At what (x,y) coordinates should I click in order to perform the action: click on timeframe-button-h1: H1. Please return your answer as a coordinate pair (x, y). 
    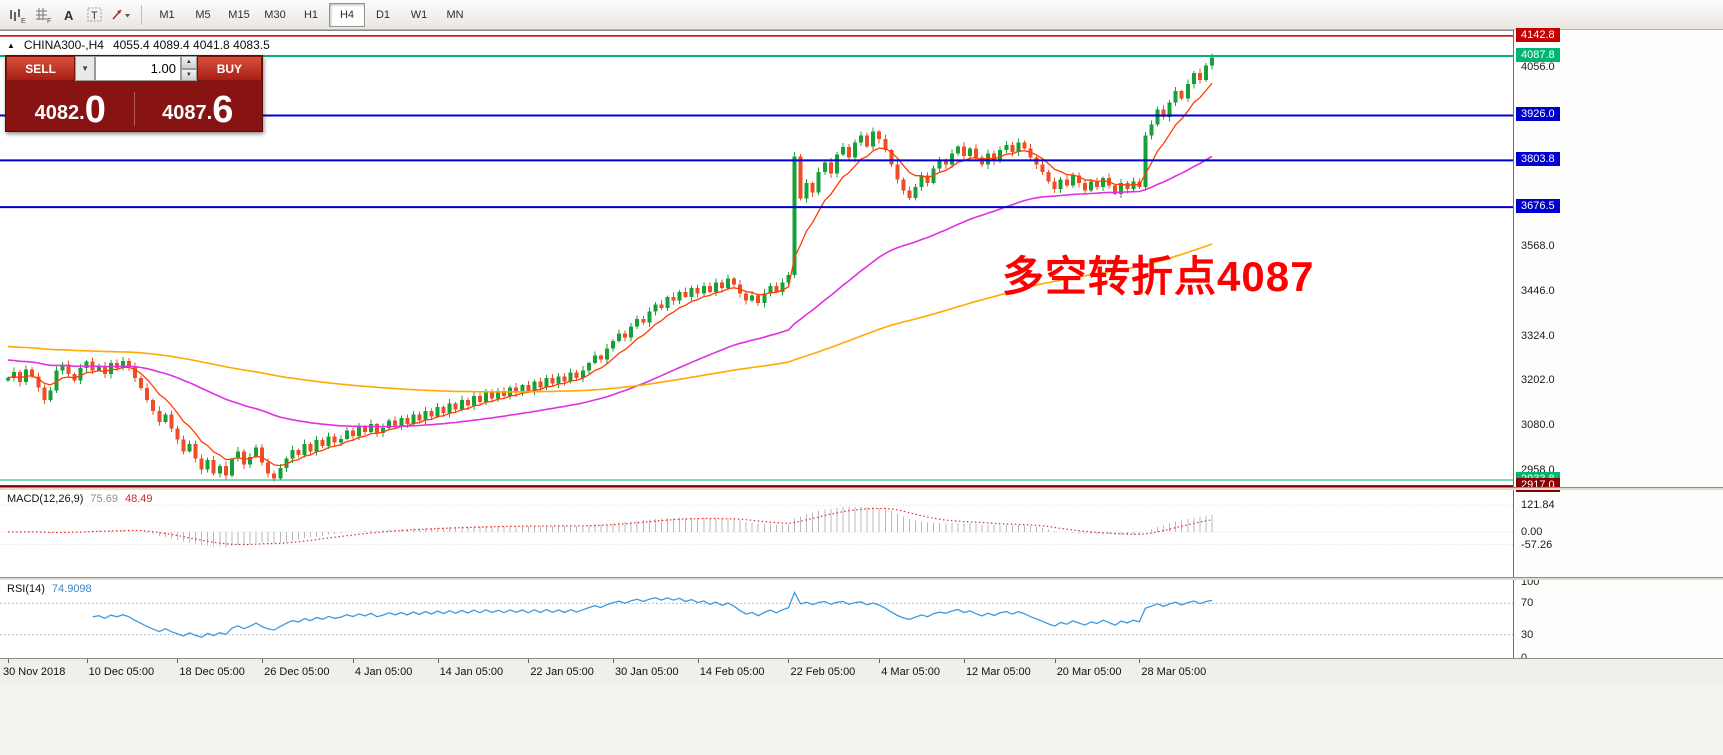
    Looking at the image, I should click on (311, 14).